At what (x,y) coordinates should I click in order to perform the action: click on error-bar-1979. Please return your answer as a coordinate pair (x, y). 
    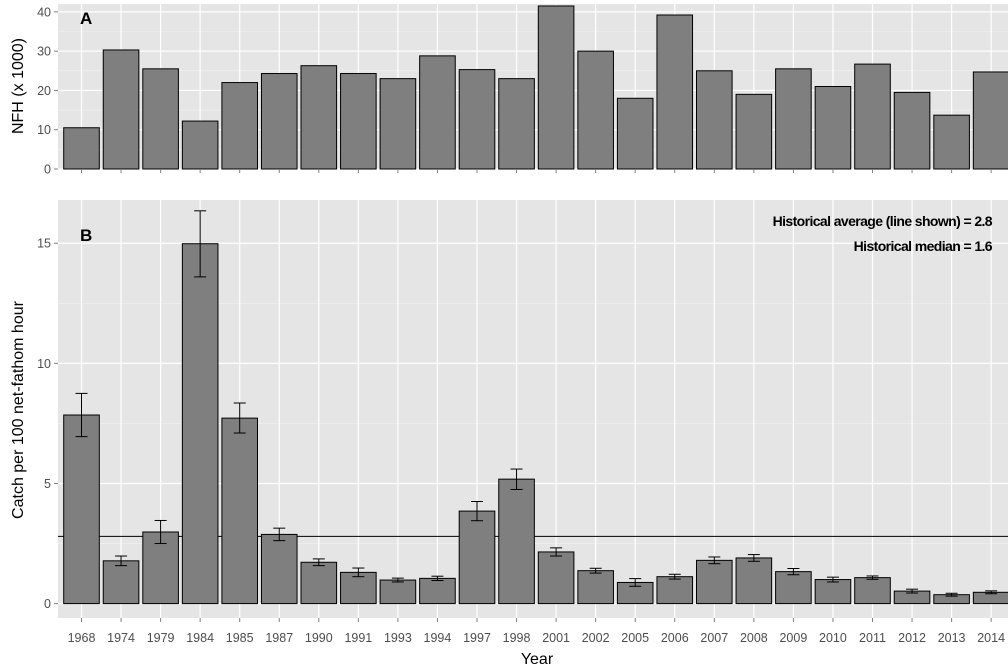
    Looking at the image, I should click on (160, 532).